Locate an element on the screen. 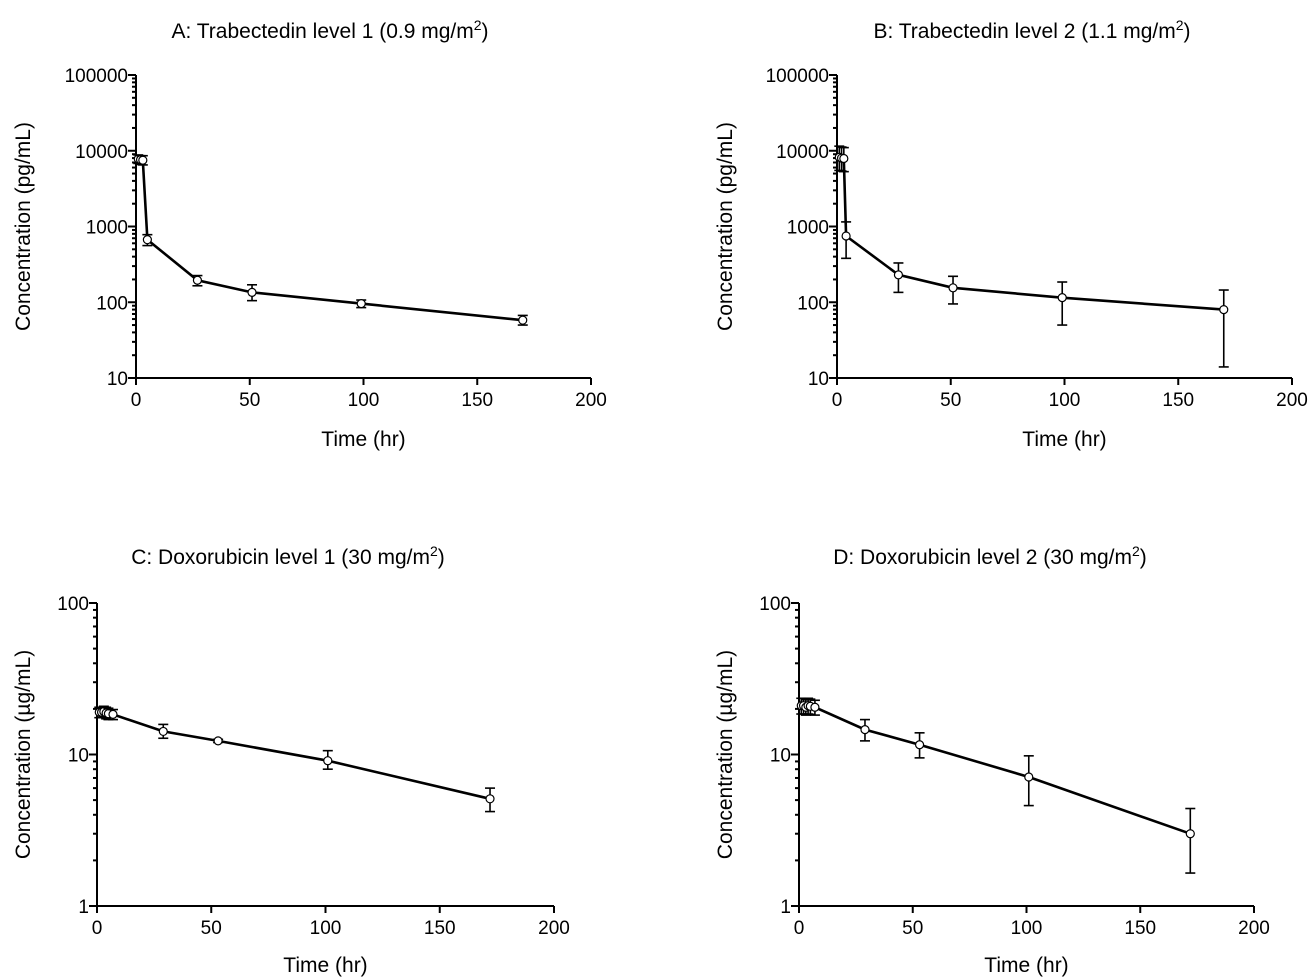 The height and width of the screenshot is (979, 1312). chart-title-text: B: Trabectedin level 2 (1.1 mg/m is located at coordinates (1024, 31).